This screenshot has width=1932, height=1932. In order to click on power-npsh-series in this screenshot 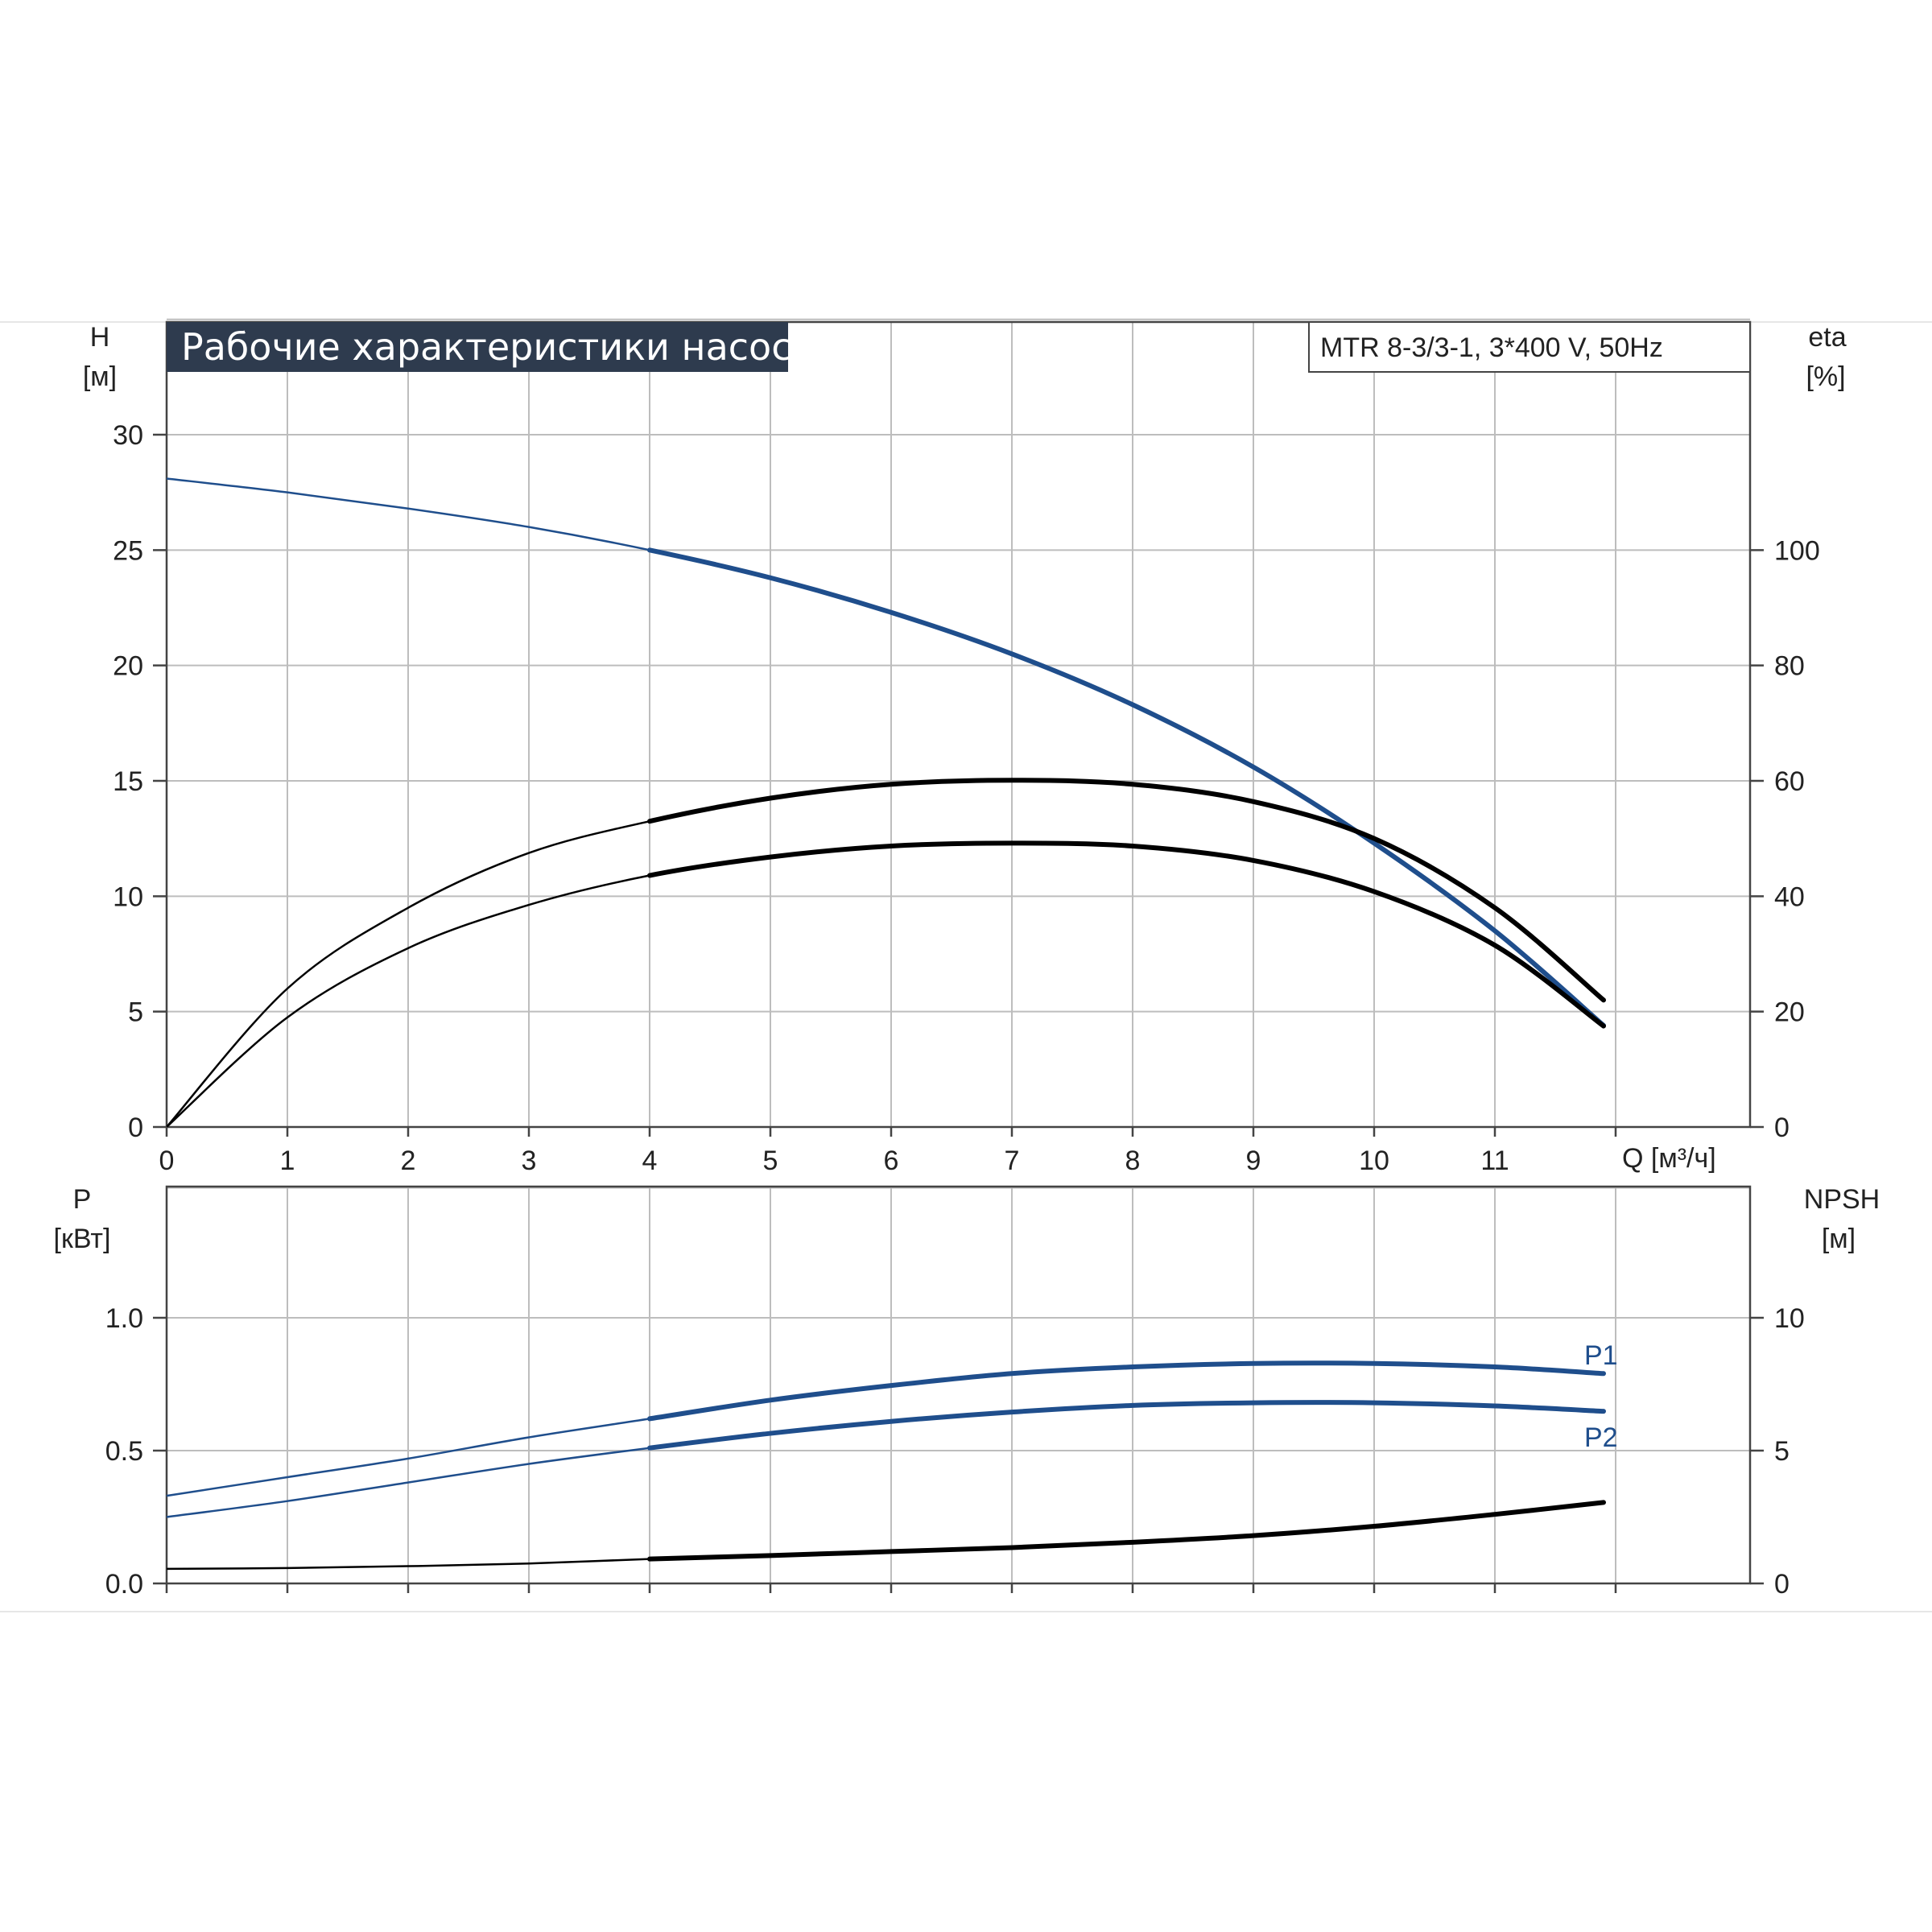, I will do `click(886, 1465)`.